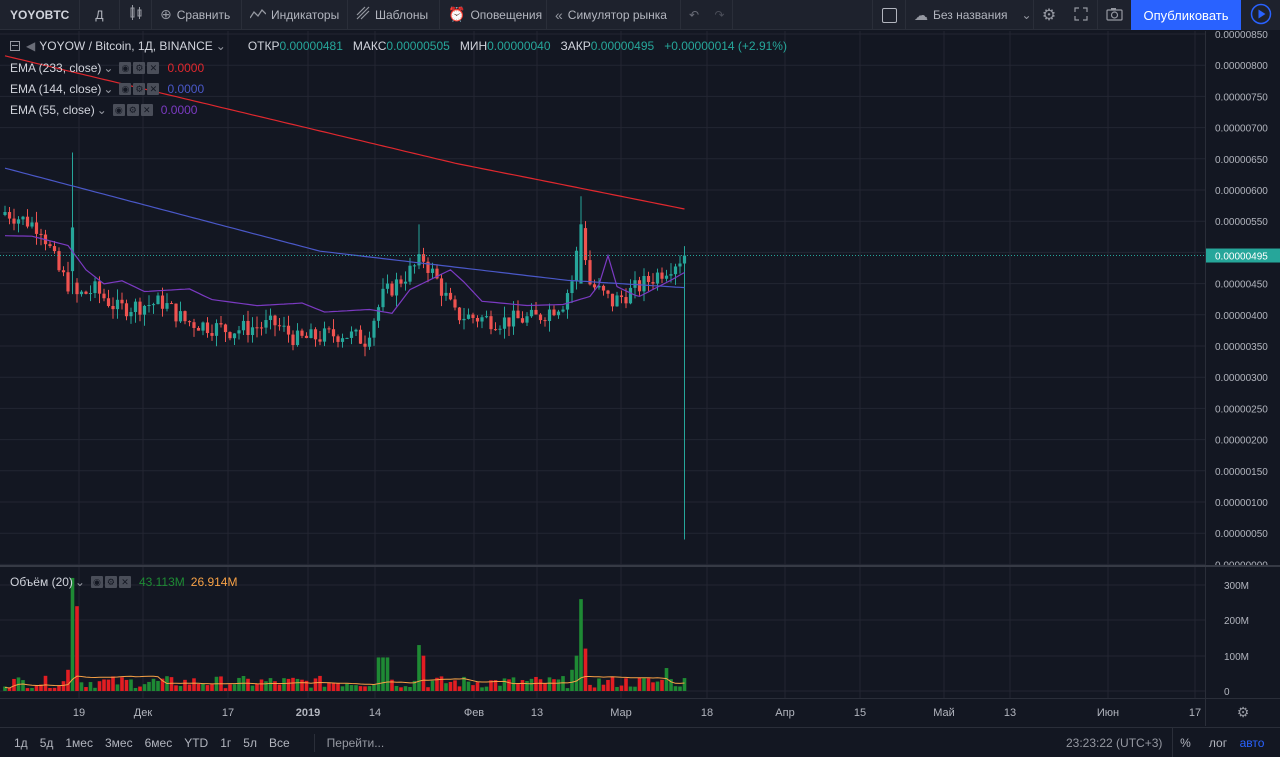 This screenshot has width=1280, height=757. I want to click on interval-button: Д, so click(100, 15).